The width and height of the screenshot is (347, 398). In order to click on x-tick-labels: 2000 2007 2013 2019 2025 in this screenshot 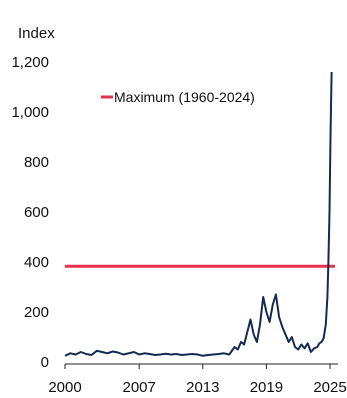, I will do `click(197, 387)`.